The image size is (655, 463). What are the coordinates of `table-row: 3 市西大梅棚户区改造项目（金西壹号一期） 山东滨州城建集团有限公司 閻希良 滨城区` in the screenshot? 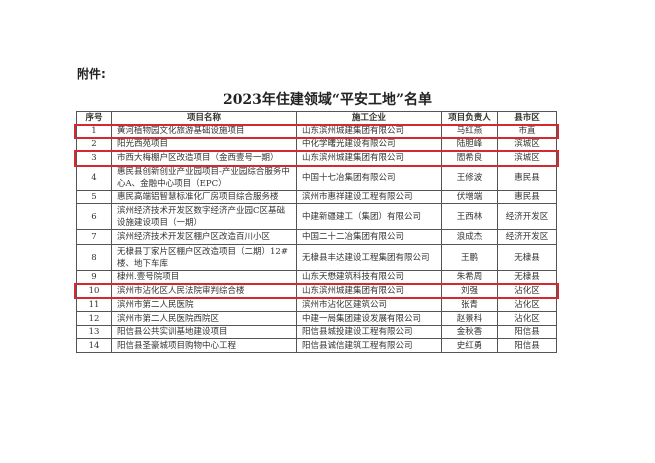 It's located at (316, 158).